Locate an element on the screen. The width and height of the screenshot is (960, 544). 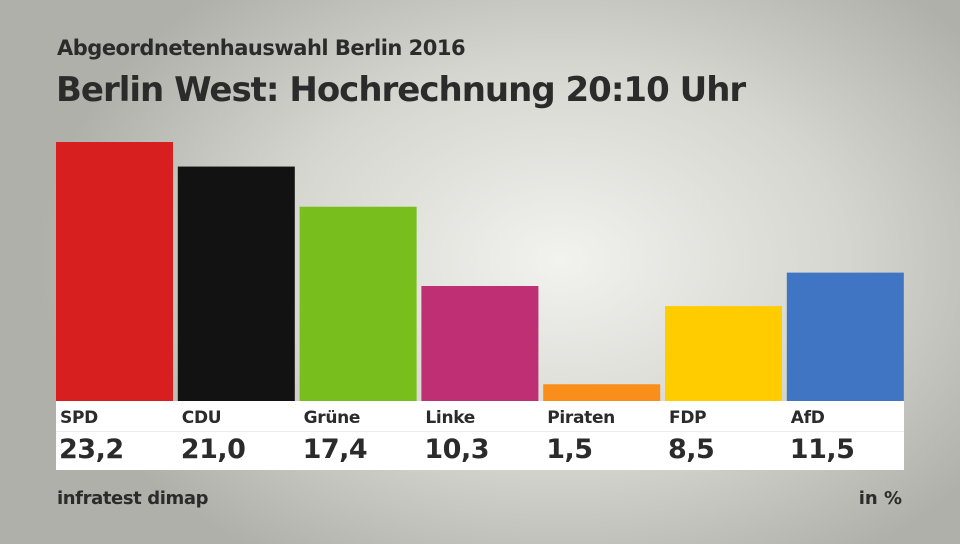
bar-cdu is located at coordinates (236, 283).